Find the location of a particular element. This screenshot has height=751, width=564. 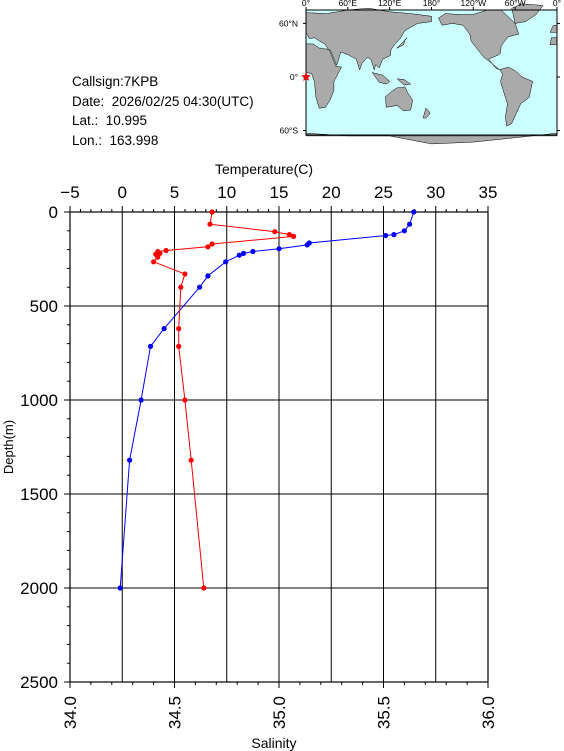

top-tick-label: 15 is located at coordinates (279, 192).